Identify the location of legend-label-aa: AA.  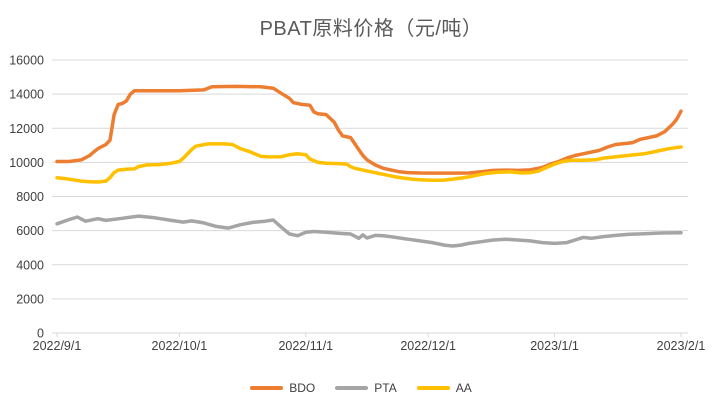
(463, 388).